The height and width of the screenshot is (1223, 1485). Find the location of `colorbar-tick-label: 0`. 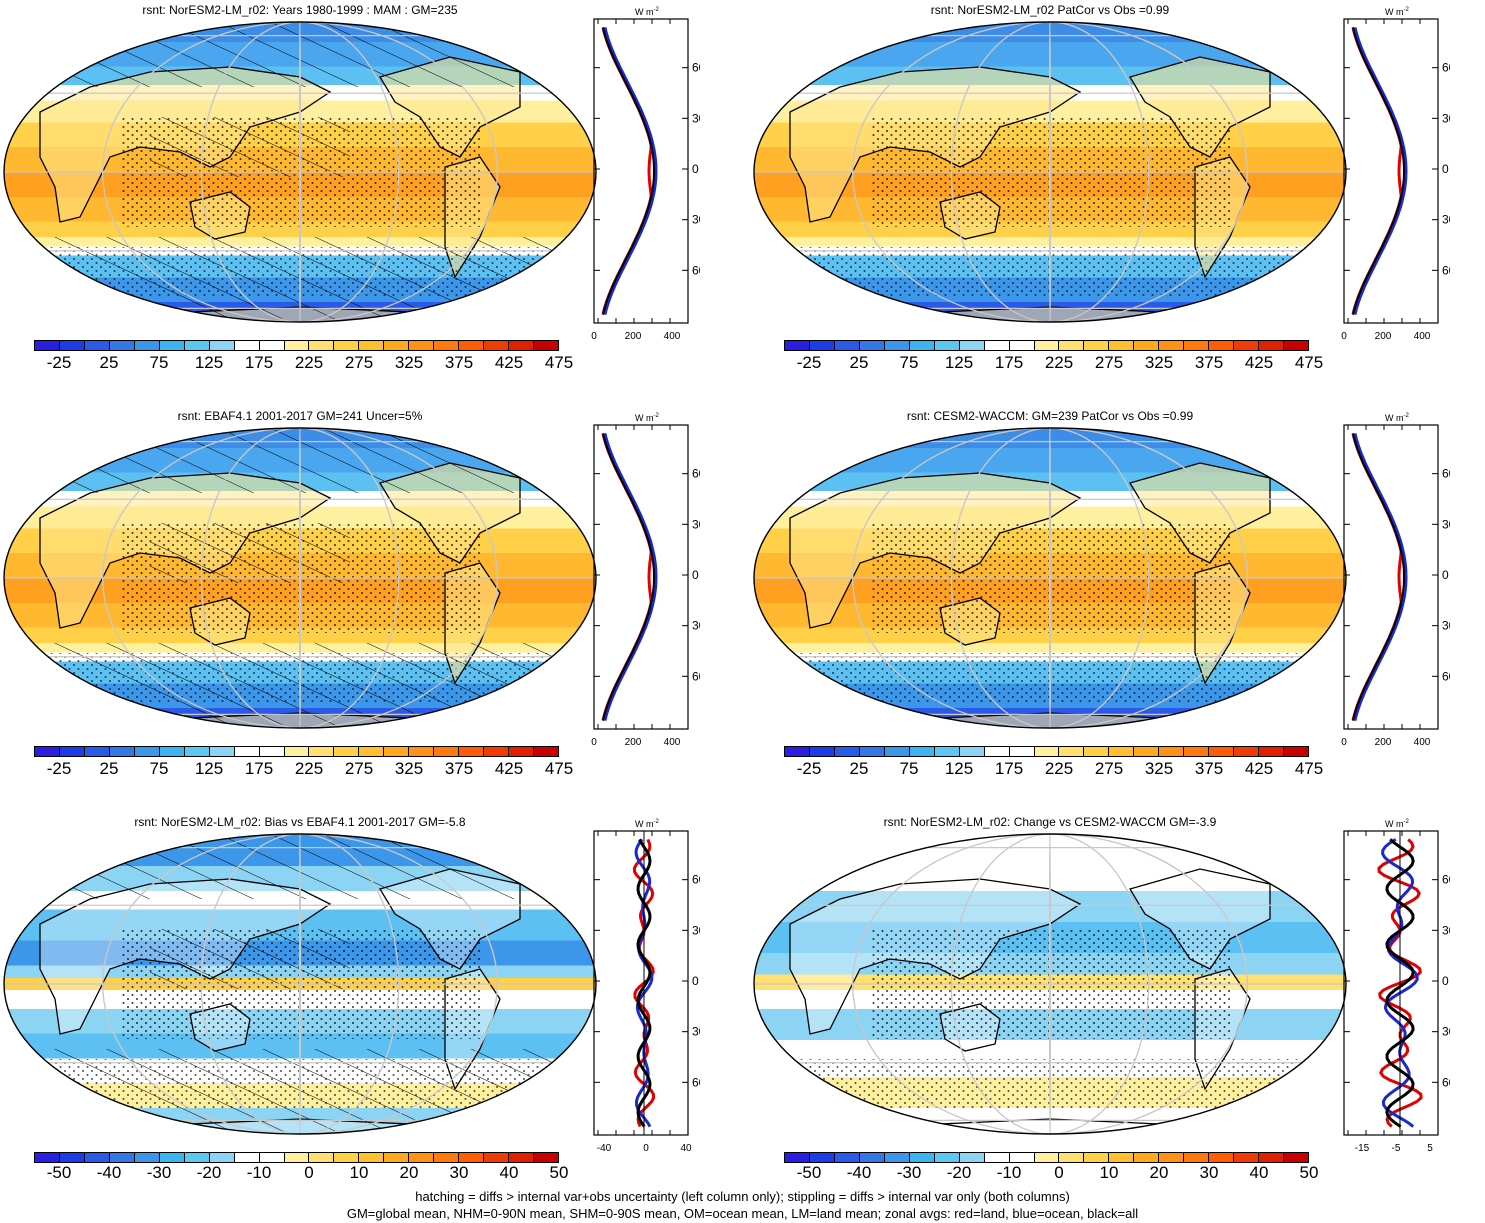

colorbar-tick-label: 0 is located at coordinates (309, 1172).